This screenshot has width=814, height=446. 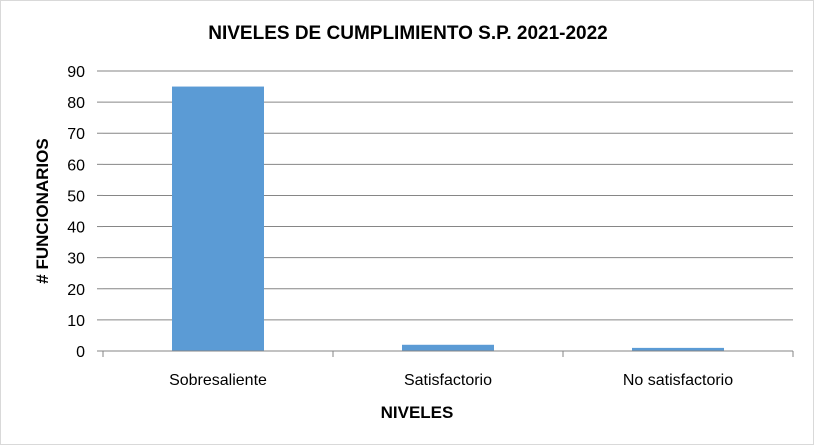 What do you see at coordinates (76, 134) in the screenshot?
I see `y-tick-label: 70` at bounding box center [76, 134].